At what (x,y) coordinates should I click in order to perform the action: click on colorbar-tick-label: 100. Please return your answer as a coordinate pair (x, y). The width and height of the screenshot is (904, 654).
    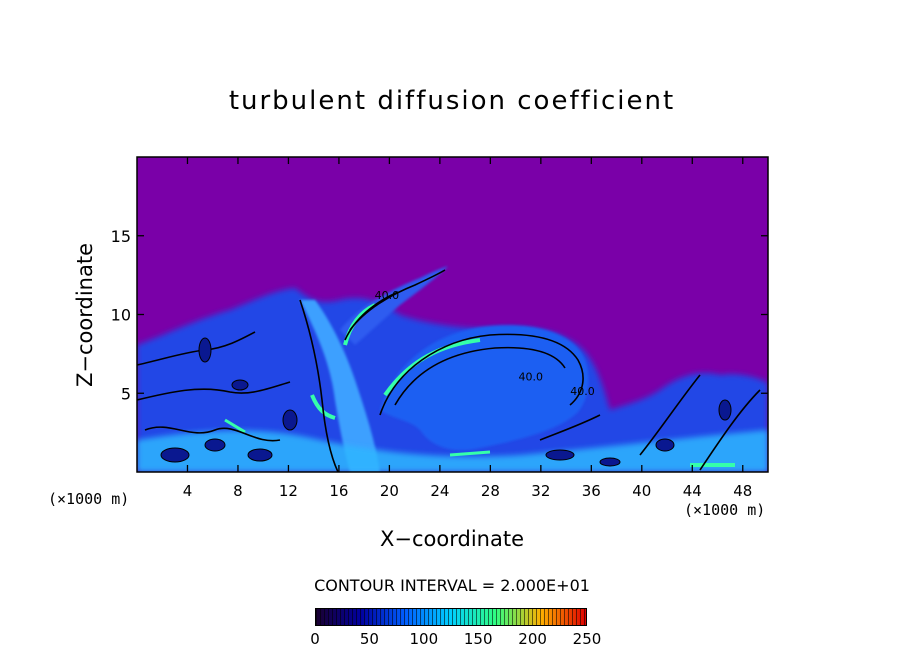
    Looking at the image, I should click on (424, 639).